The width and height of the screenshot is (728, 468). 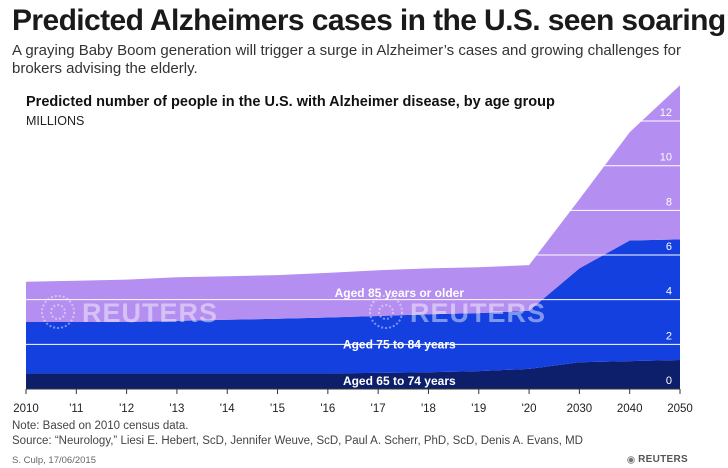 What do you see at coordinates (428, 409) in the screenshot?
I see `x-tick-label: '18` at bounding box center [428, 409].